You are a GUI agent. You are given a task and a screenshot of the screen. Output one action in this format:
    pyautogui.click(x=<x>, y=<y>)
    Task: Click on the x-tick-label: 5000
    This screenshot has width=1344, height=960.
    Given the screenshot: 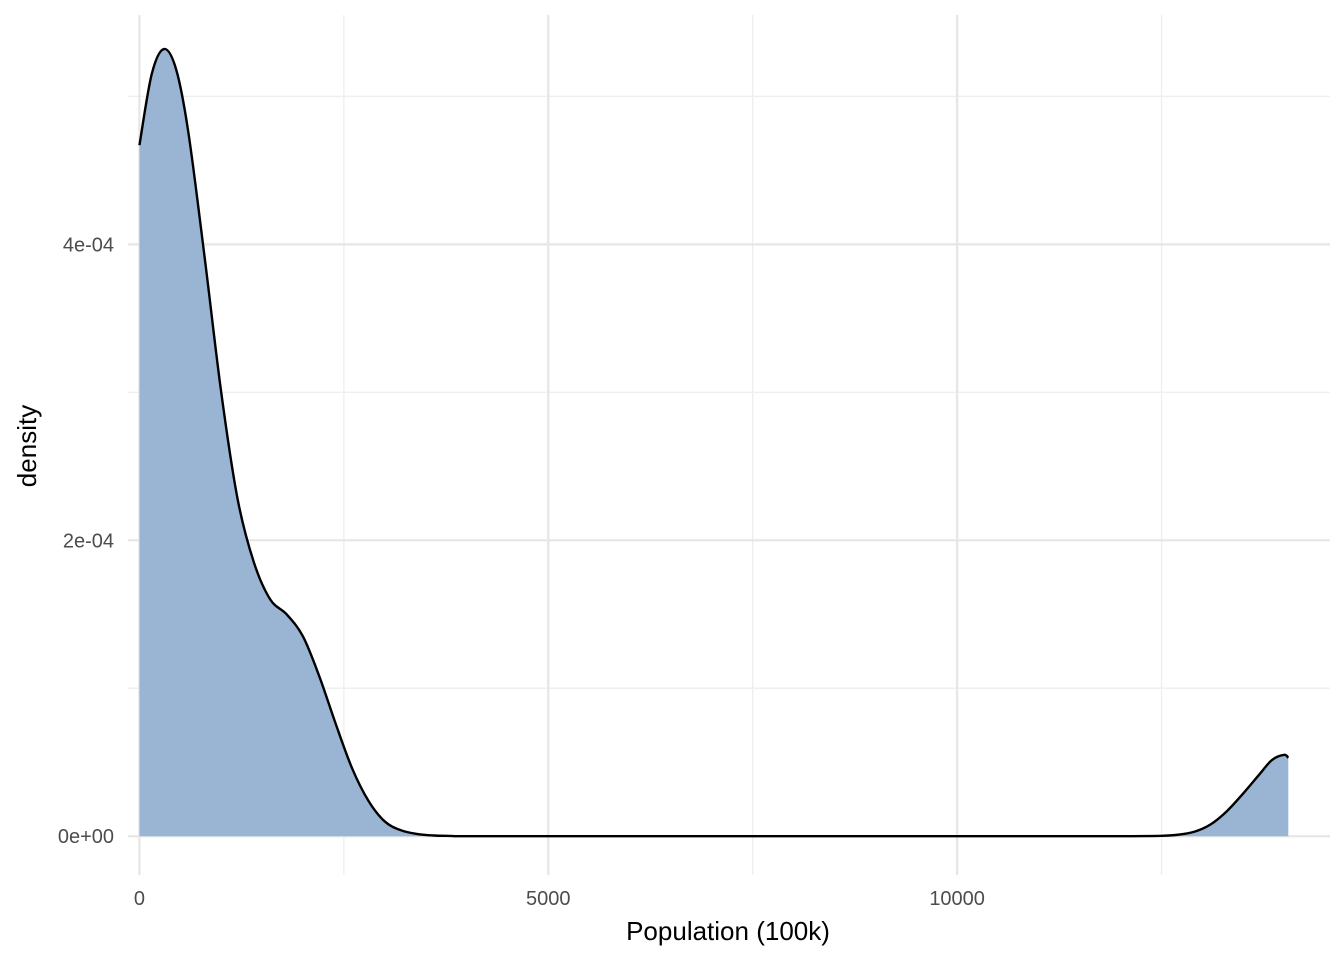 What is the action you would take?
    pyautogui.click(x=548, y=899)
    